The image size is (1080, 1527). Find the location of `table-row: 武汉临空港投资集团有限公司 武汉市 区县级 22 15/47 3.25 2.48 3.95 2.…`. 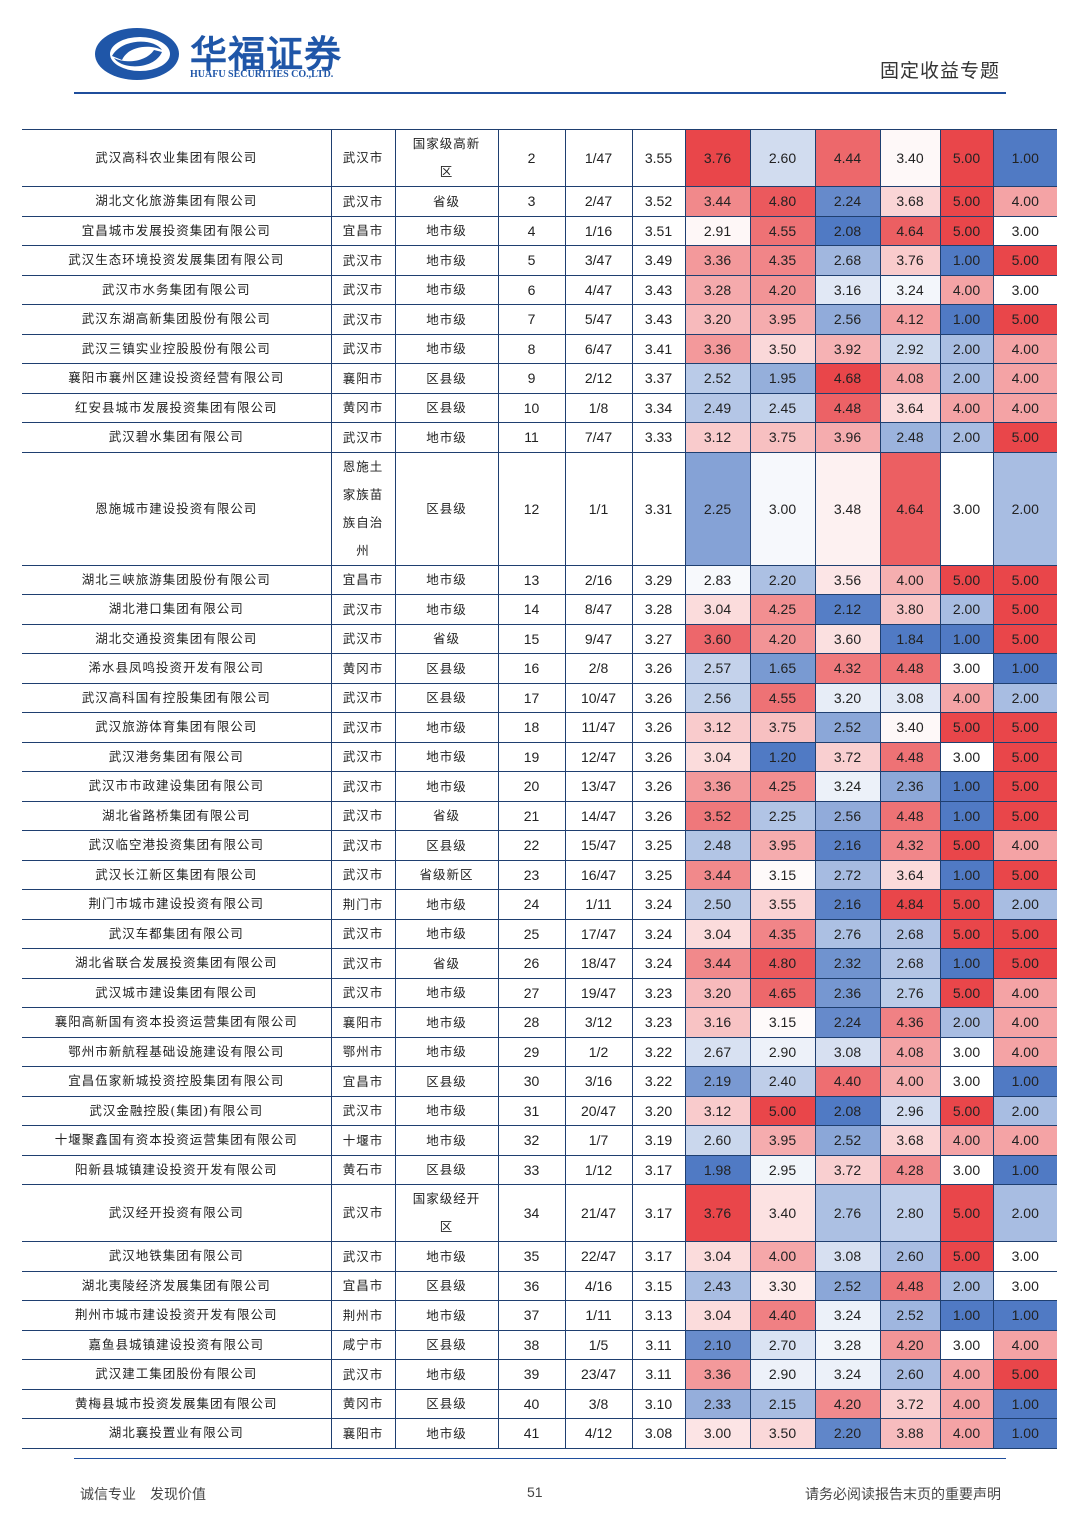

table-row: 武汉临空港投资集团有限公司 武汉市 区县级 22 15/47 3.25 2.48 3.95 2.… is located at coordinates (539, 845).